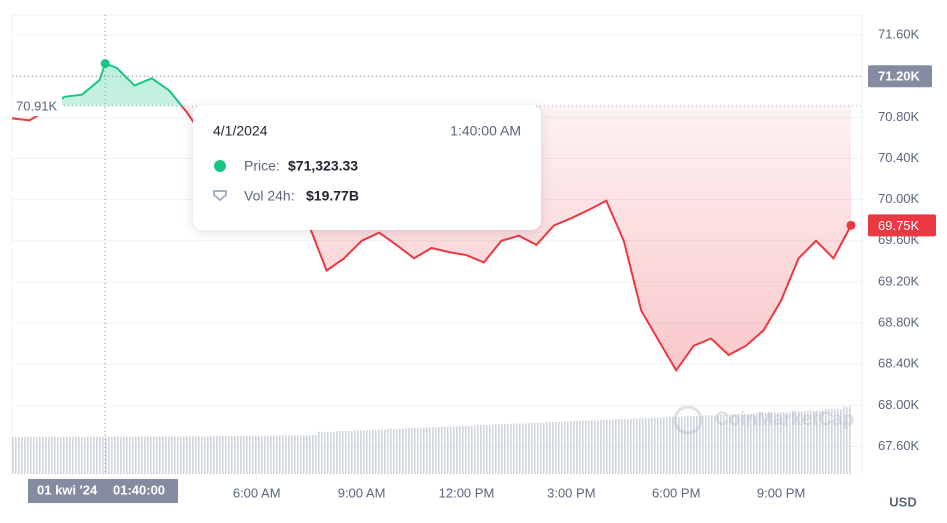 Image resolution: width=947 pixels, height=523 pixels. Describe the element at coordinates (899, 116) in the screenshot. I see `y-tick-label: 70.80K` at that location.